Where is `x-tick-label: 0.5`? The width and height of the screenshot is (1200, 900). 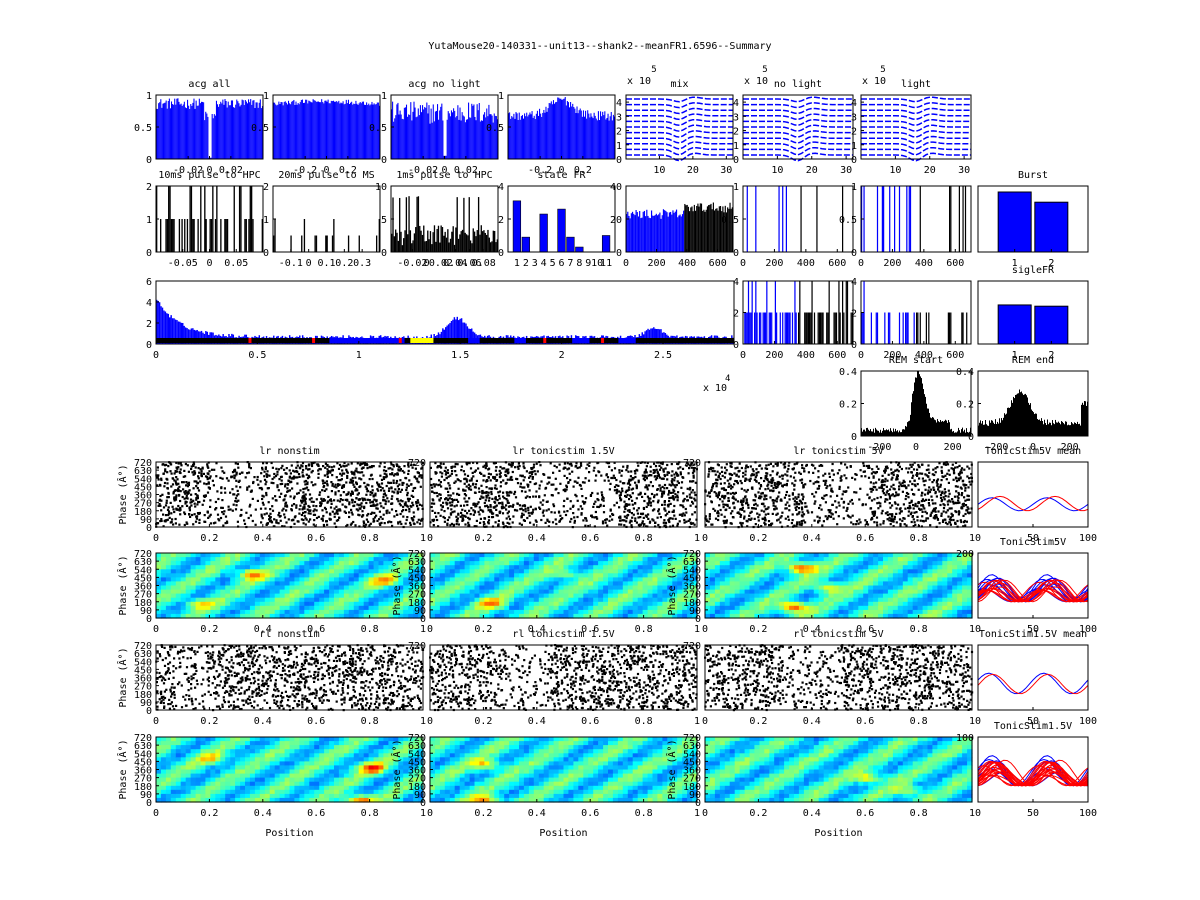 x-tick-label: 0.5 is located at coordinates (257, 355).